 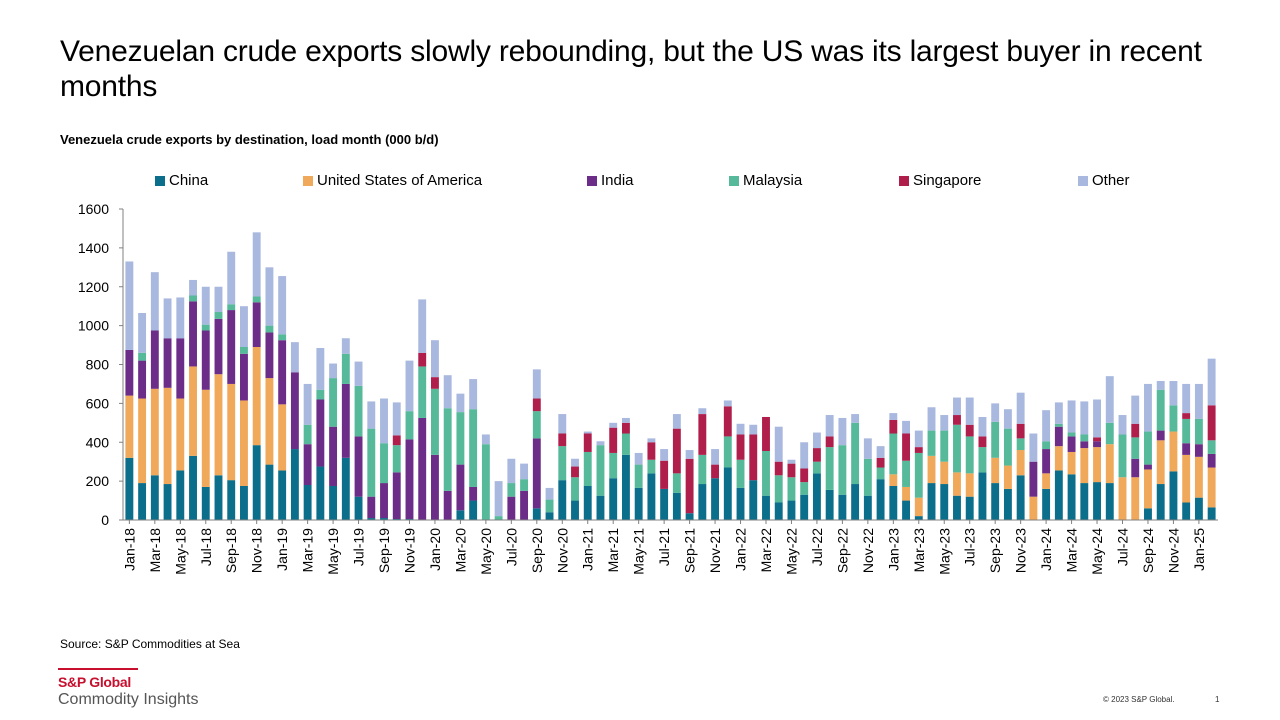 What do you see at coordinates (639, 551) in the screenshot?
I see `x-tick-label: May-21` at bounding box center [639, 551].